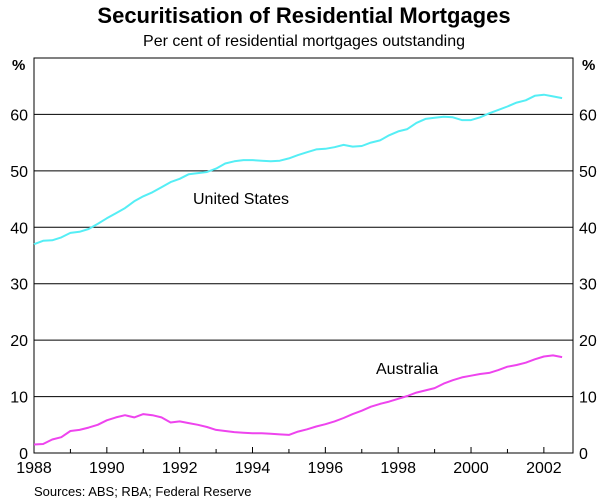  Describe the element at coordinates (289, 462) in the screenshot. I see `x-axis-ticks: 1988 1990 1992 1994 1996 1998 2000 2002` at that location.